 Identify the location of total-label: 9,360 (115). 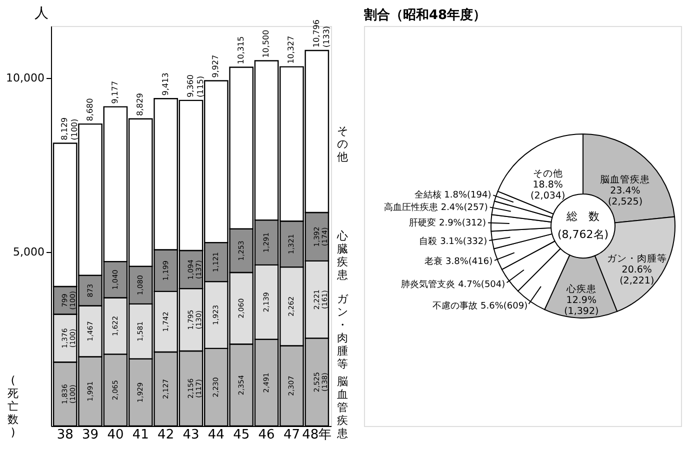
(195, 86).